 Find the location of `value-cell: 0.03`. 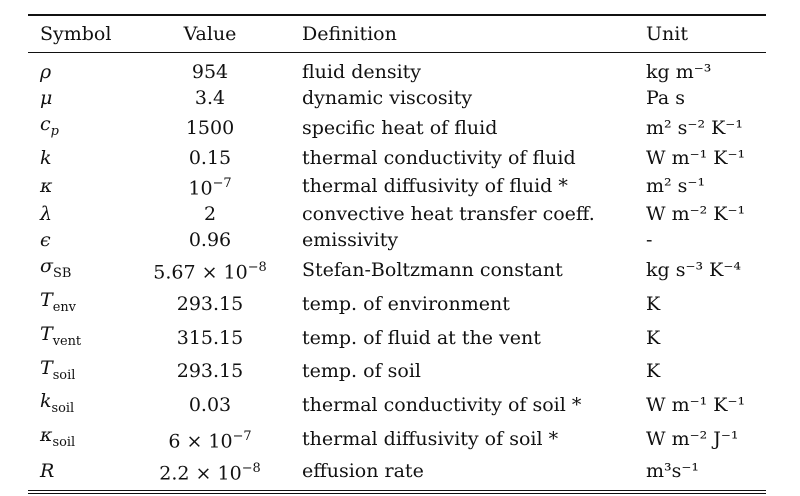

value-cell: 0.03 is located at coordinates (210, 405).